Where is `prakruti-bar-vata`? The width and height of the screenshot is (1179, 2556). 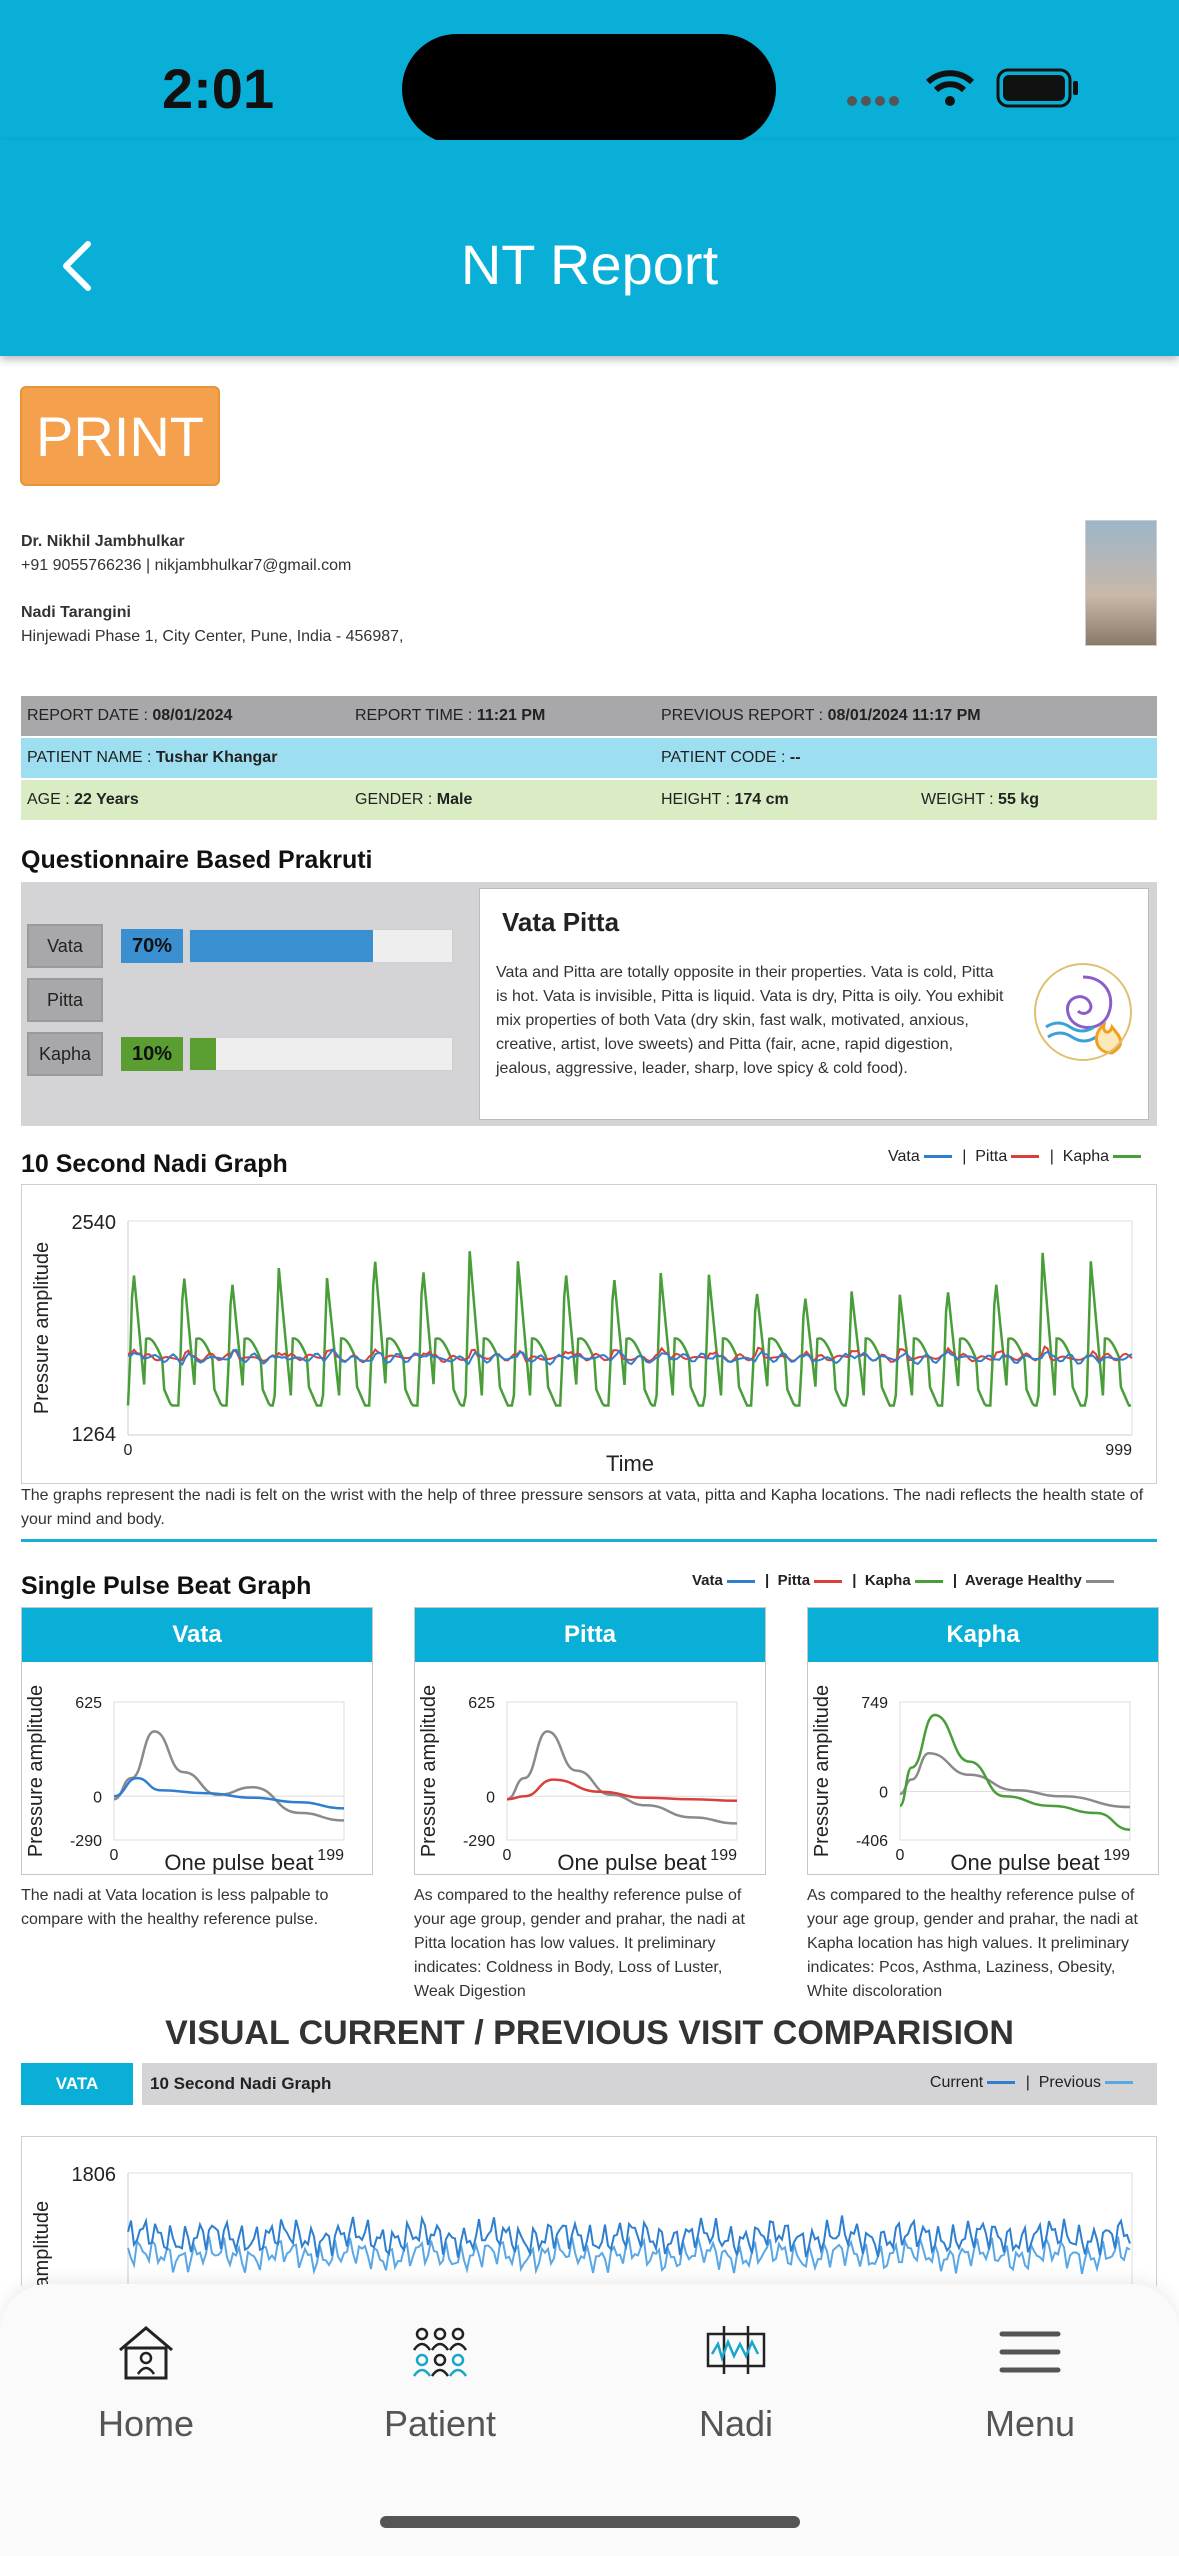 prakruti-bar-vata is located at coordinates (321, 946).